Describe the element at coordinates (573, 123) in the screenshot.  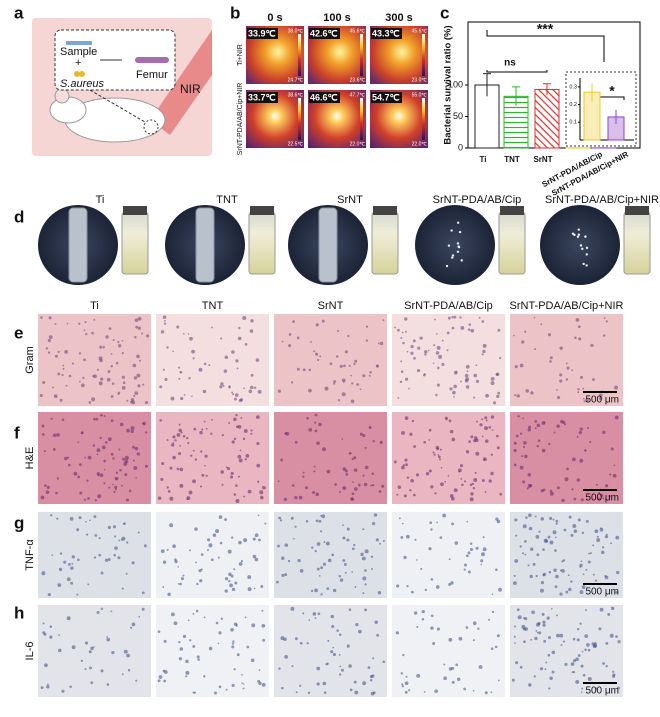
I see `inset-tick-label: 0.1` at that location.